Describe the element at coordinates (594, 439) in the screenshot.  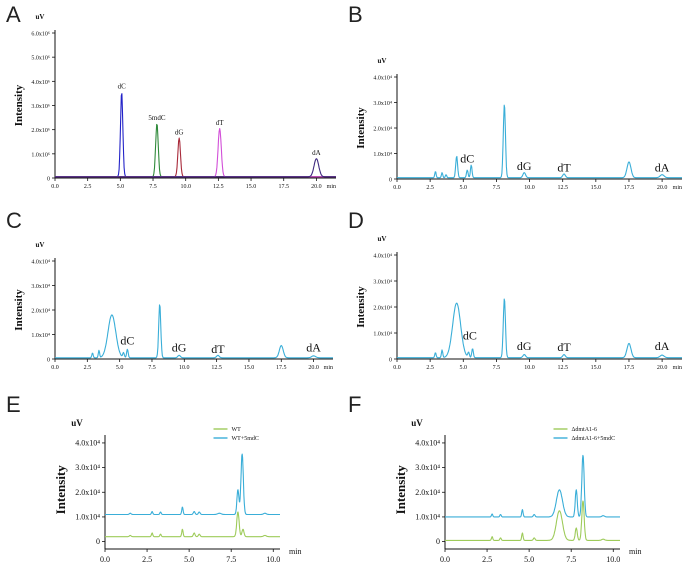
I see `legend-label: ΔdmtA1-6+5mdC` at that location.